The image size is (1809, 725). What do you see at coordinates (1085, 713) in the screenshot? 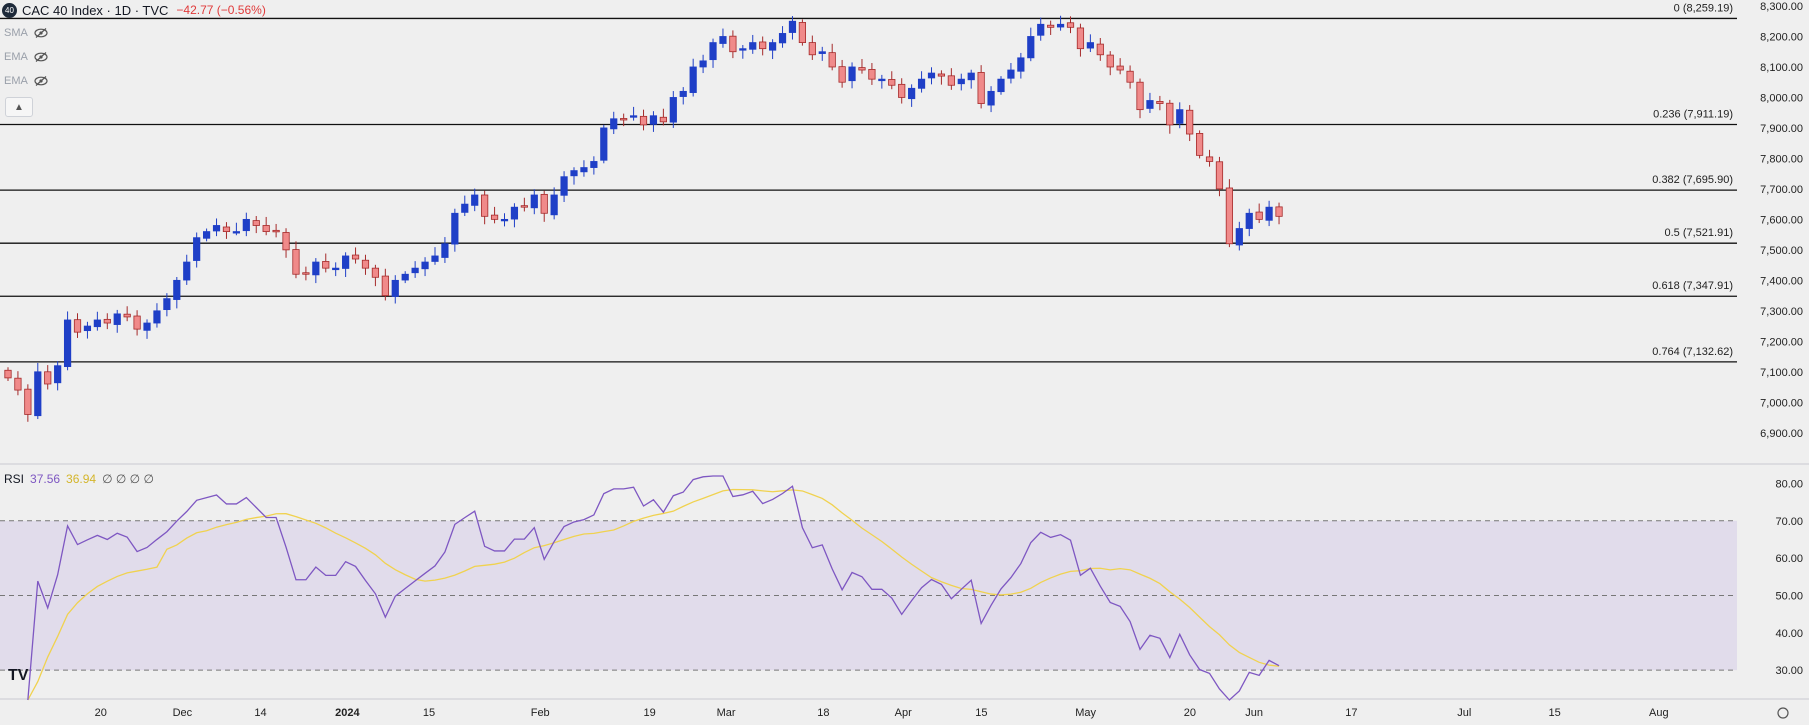
I see `time-tick-label: May` at bounding box center [1085, 713].